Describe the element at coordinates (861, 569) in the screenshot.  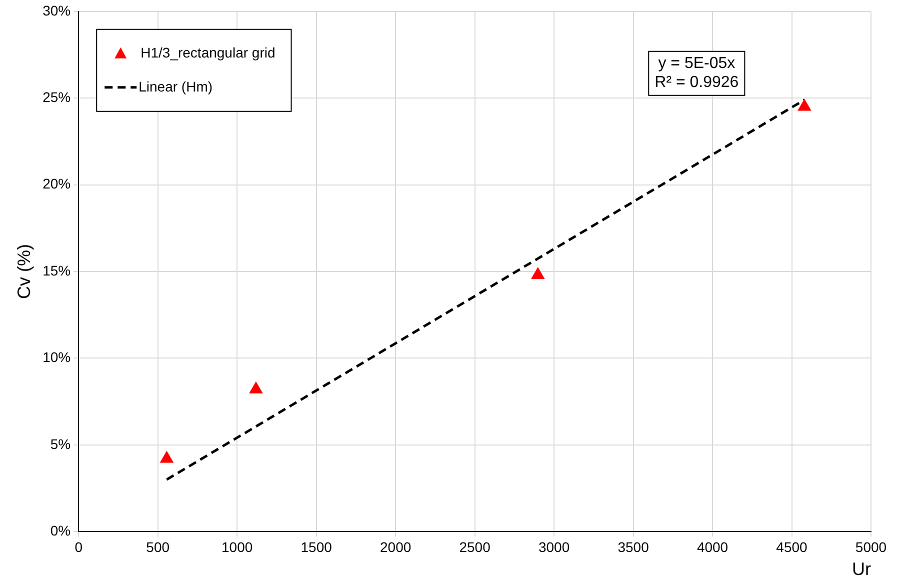
I see `x-axis-title: Ur` at that location.